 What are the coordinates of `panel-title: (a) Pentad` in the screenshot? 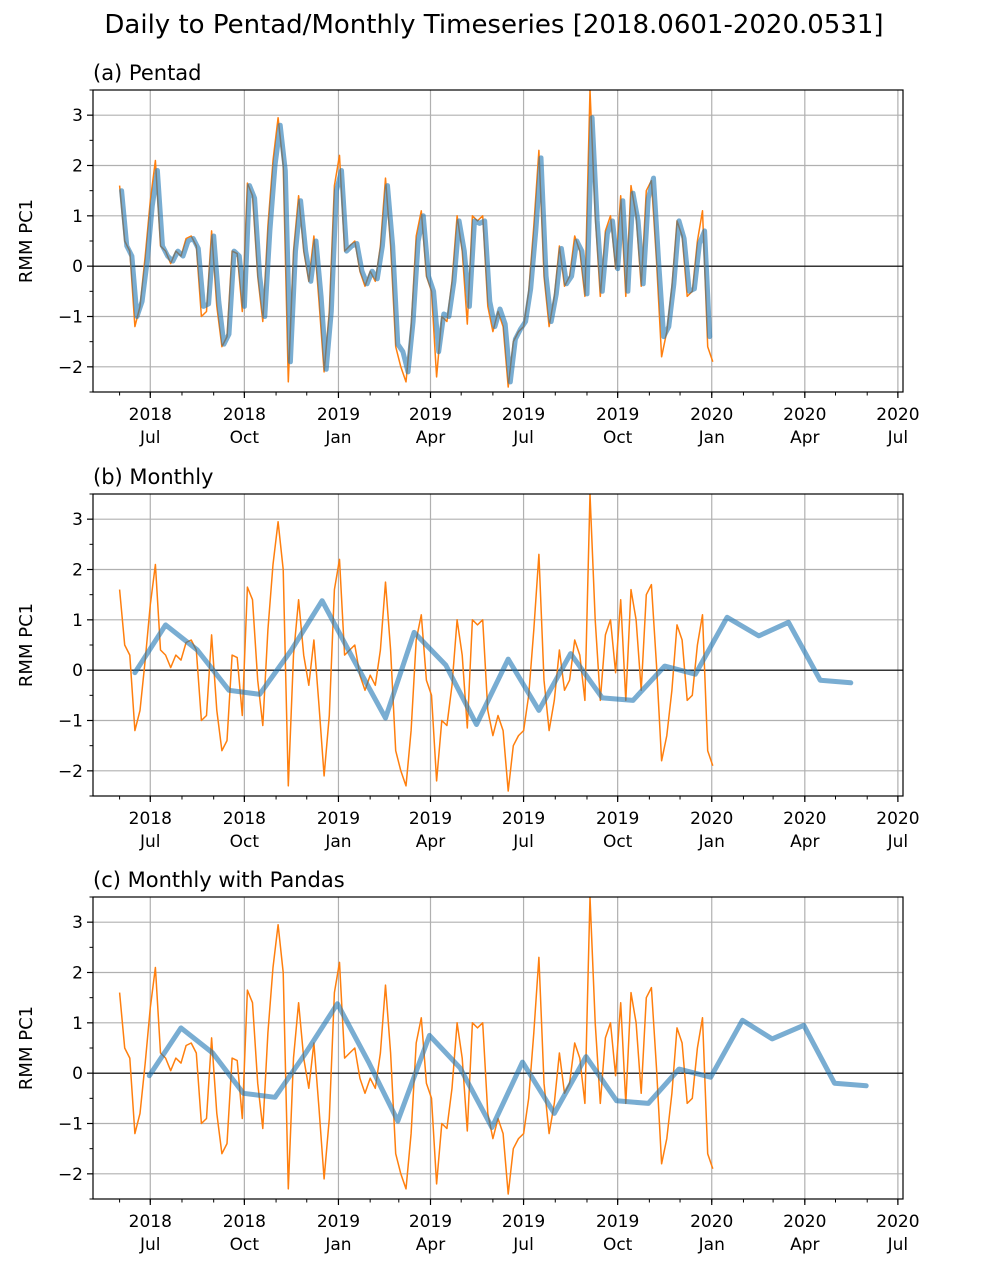 It's located at (147, 73).